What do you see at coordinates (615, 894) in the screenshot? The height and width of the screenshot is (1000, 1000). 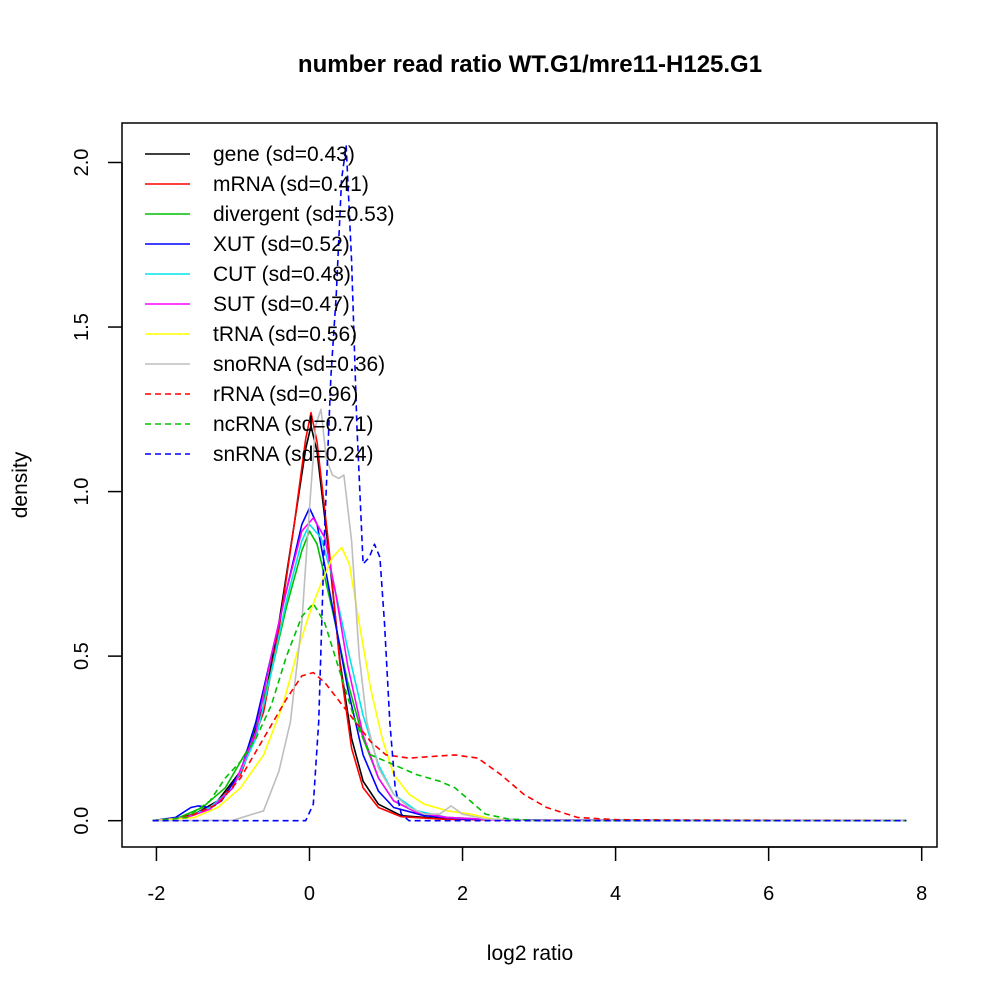 I see `x-tick-label: 4` at bounding box center [615, 894].